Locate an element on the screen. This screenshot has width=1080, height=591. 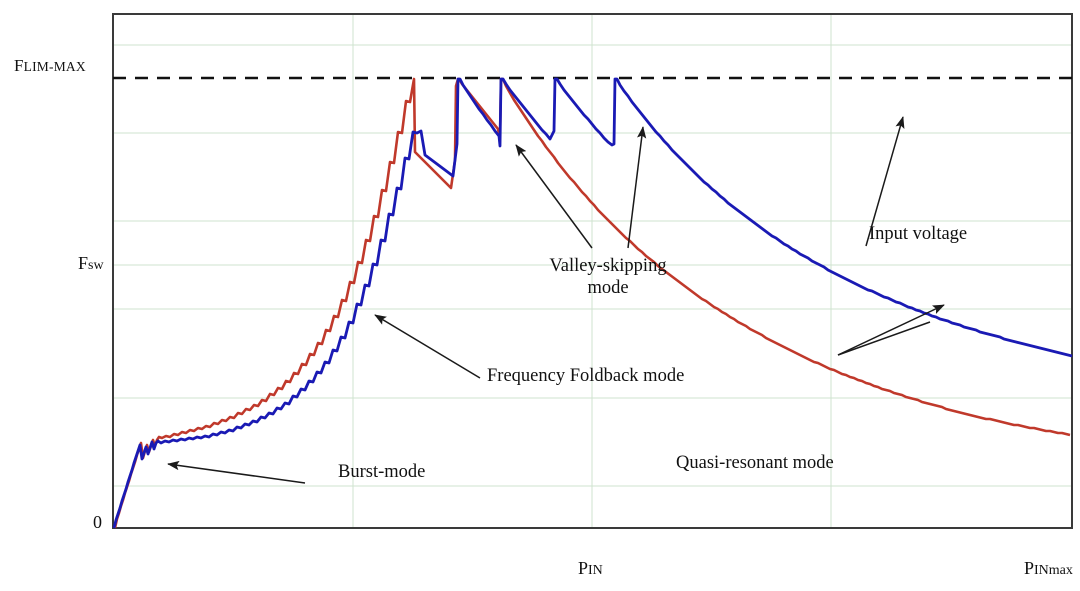
annotation-valley-skipping-line1: Valley-skipping is located at coordinates (608, 266).